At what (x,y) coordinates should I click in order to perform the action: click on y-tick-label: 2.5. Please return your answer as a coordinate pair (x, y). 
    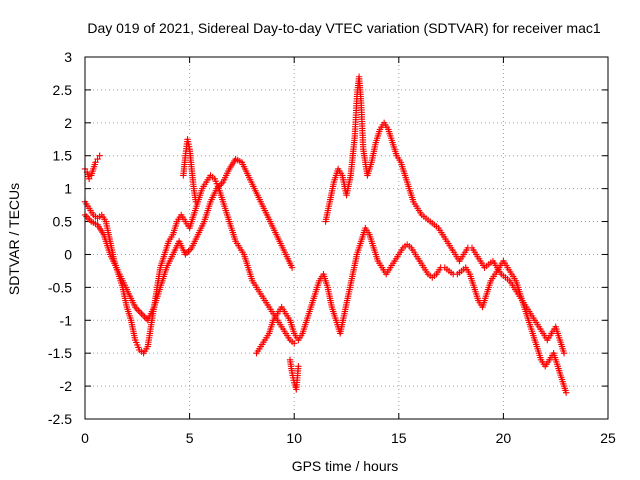
    Looking at the image, I should click on (63, 90).